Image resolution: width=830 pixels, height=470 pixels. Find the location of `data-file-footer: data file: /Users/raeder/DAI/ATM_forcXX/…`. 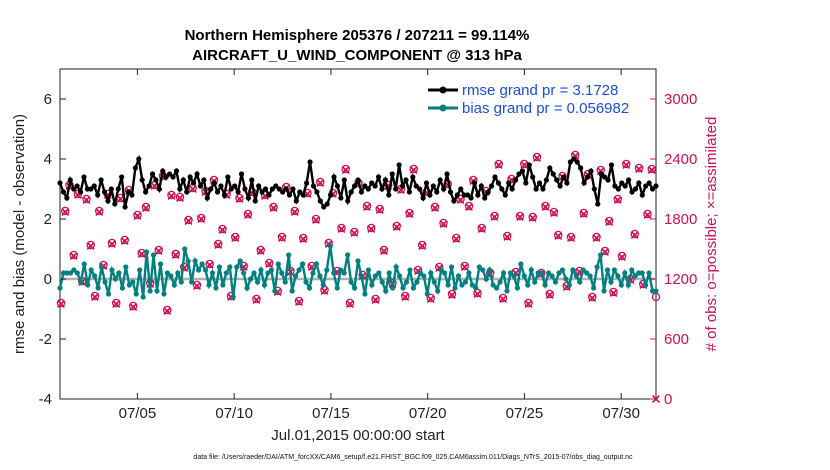

data-file-footer: data file: /Users/raeder/DAI/ATM_forcXX/… is located at coordinates (413, 457).